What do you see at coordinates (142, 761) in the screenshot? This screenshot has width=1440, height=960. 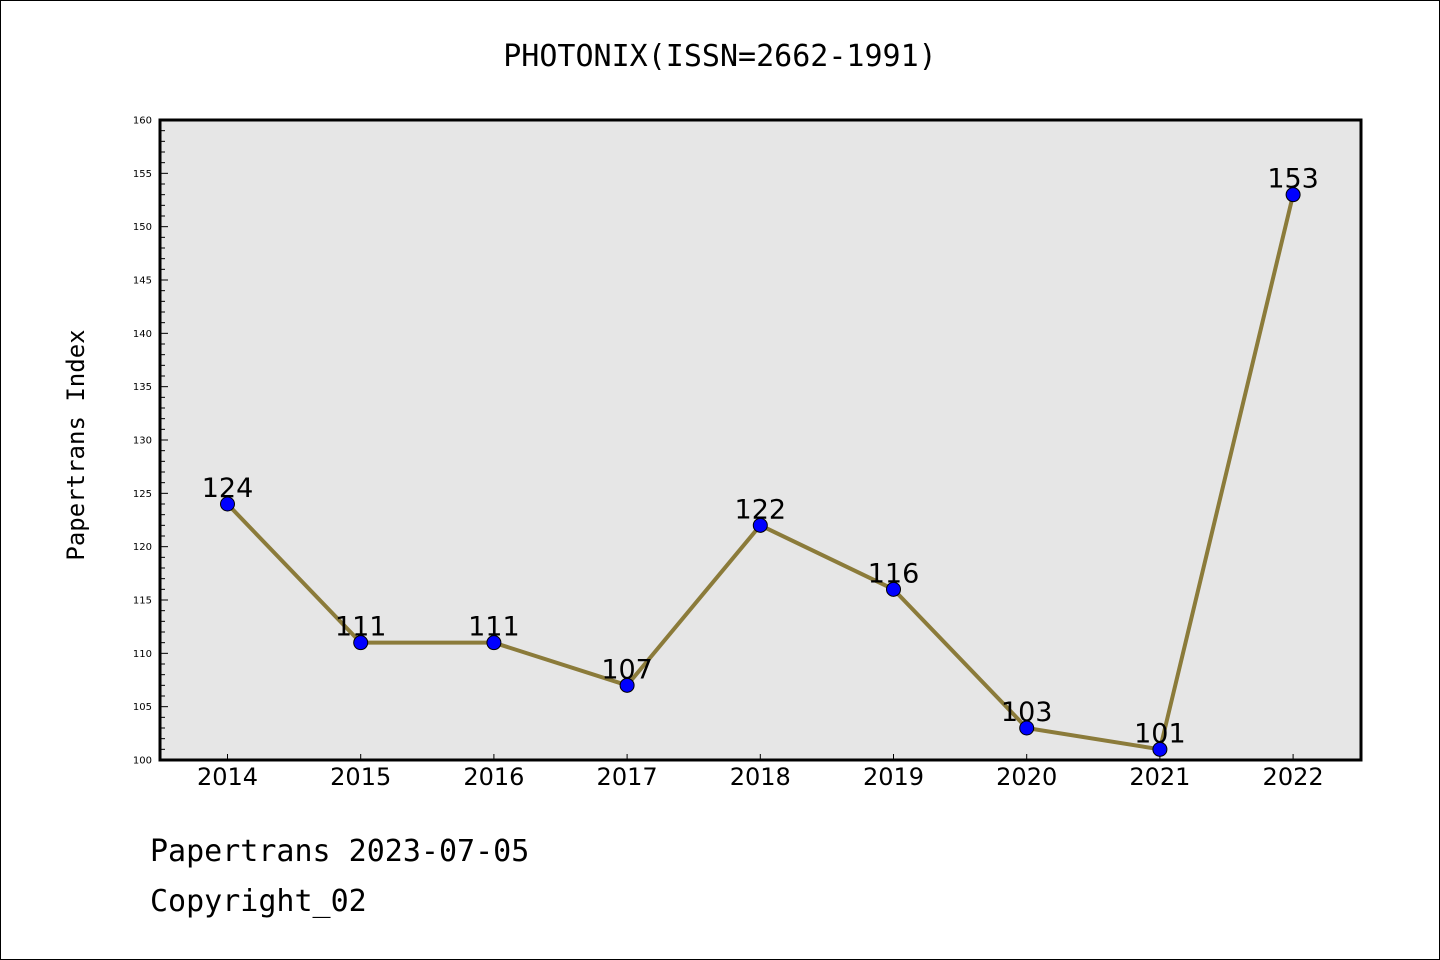 I see `y-tick-label: 100` at bounding box center [142, 761].